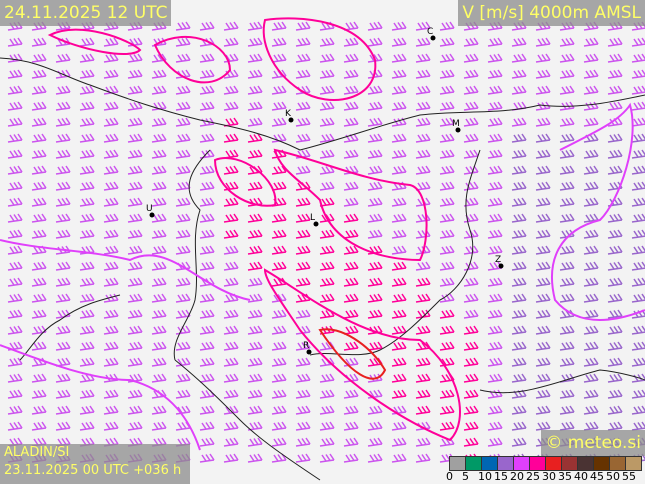 The width and height of the screenshot is (645, 484). I want to click on model-info: ALADIN/SI 23.11.2025 00 UTC +036 h, so click(95, 464).